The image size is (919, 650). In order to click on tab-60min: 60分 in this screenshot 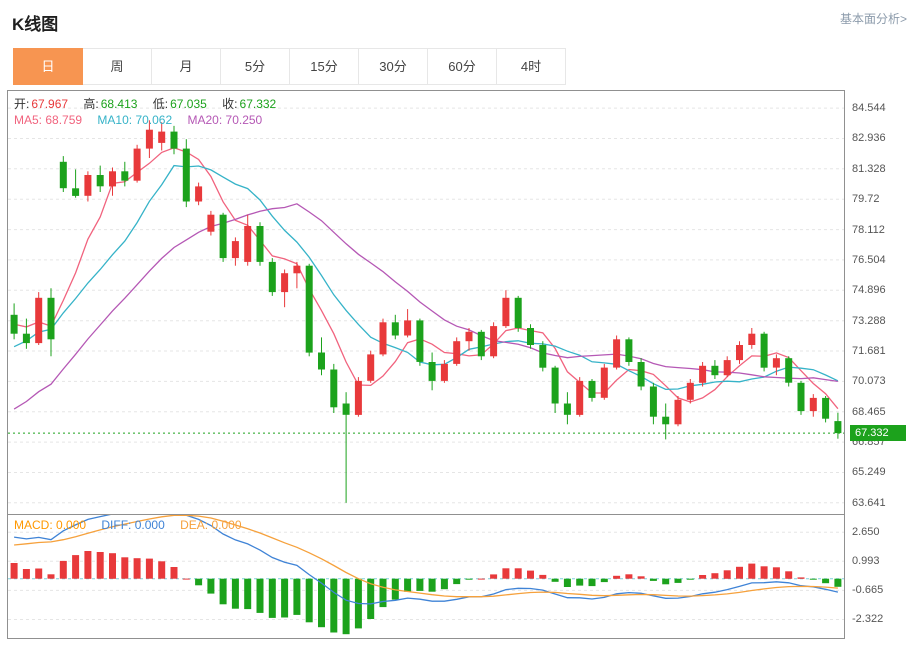, I will do `click(462, 66)`.